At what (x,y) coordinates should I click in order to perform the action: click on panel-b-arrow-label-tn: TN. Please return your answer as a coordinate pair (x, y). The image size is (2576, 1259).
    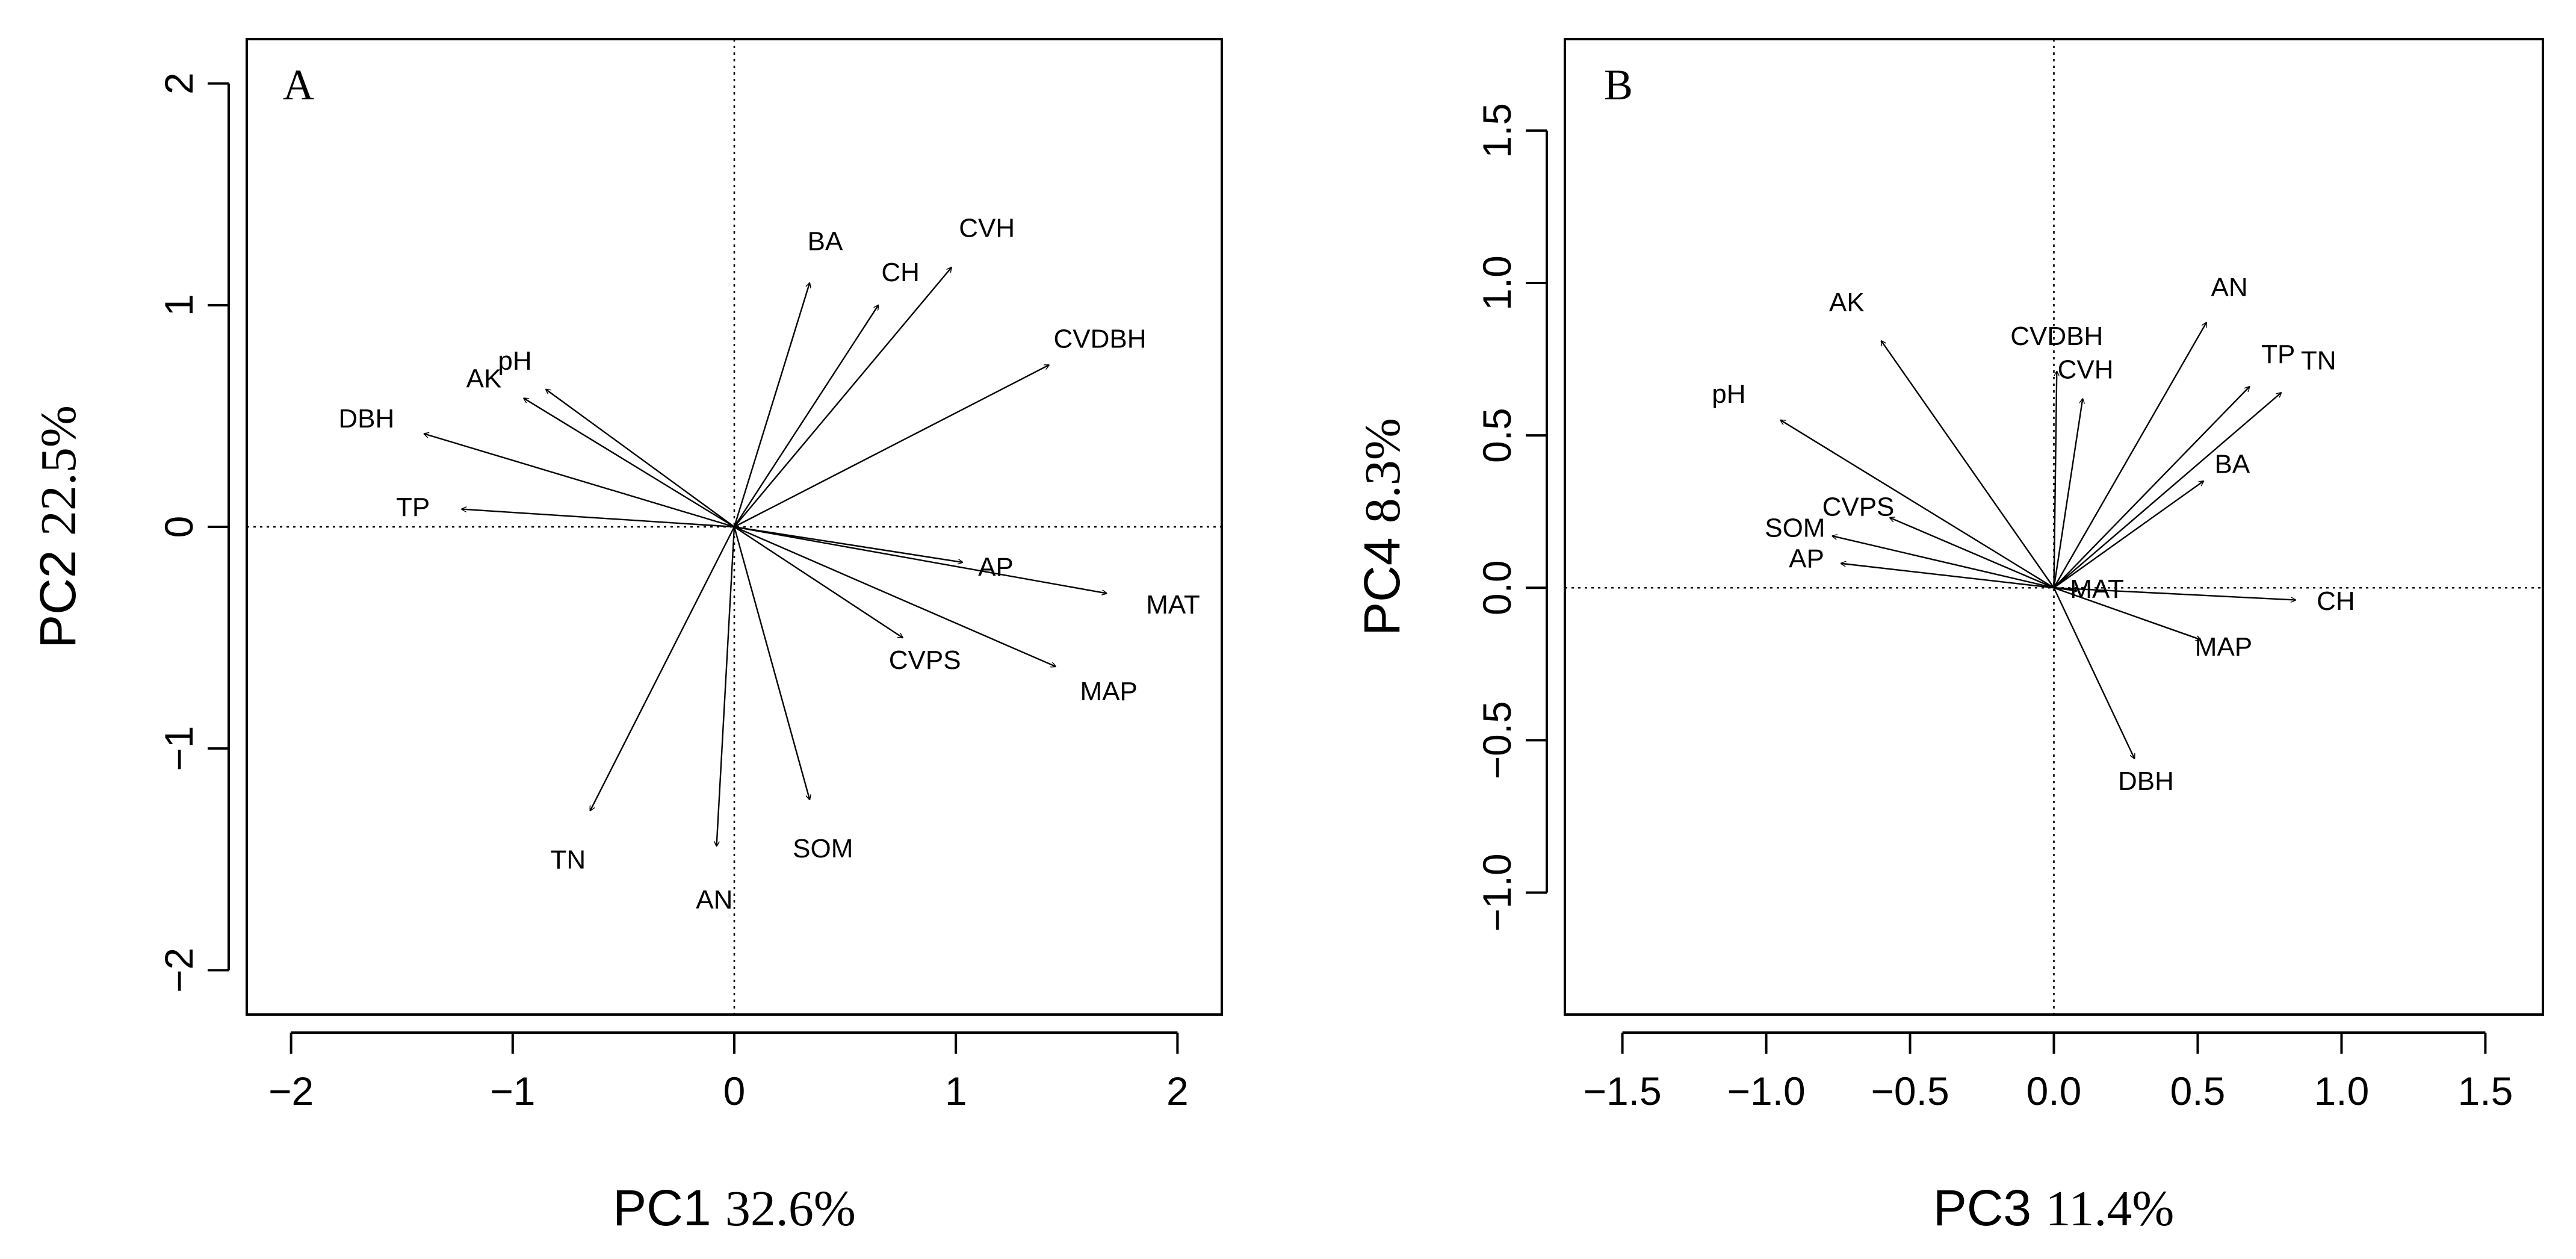
    Looking at the image, I should click on (2318, 360).